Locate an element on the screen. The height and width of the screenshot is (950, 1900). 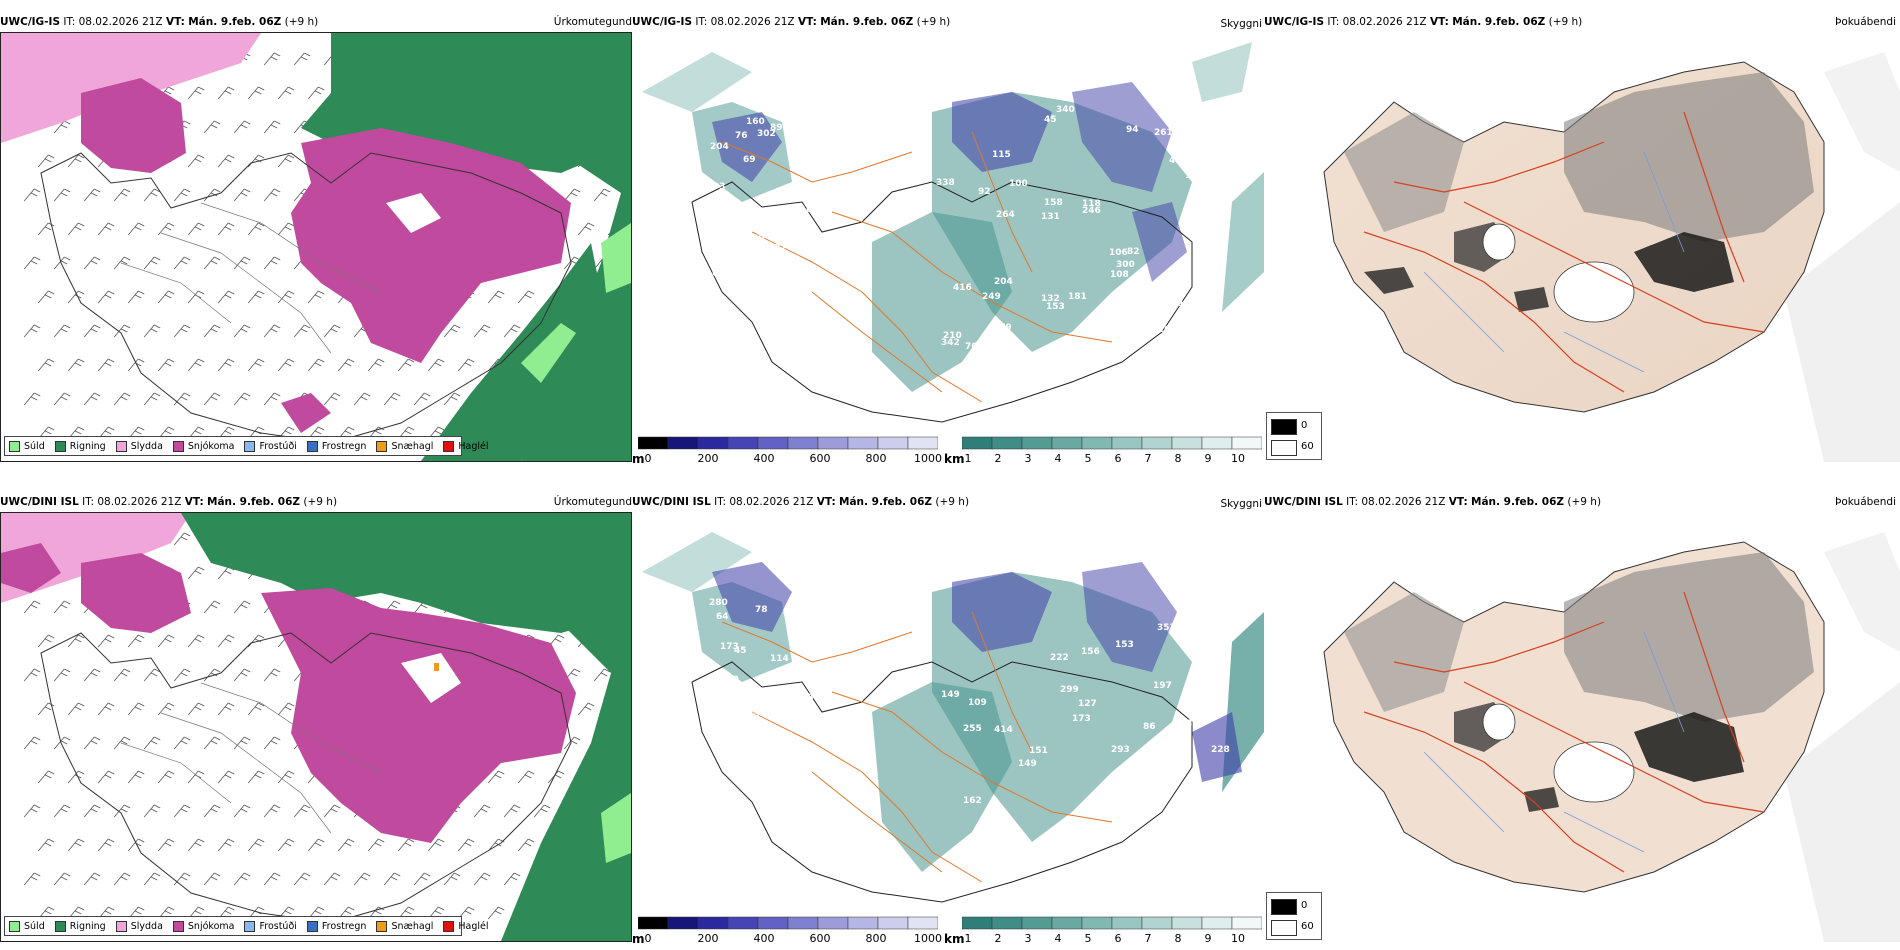
wind-barbs is located at coordinates (324, 726).